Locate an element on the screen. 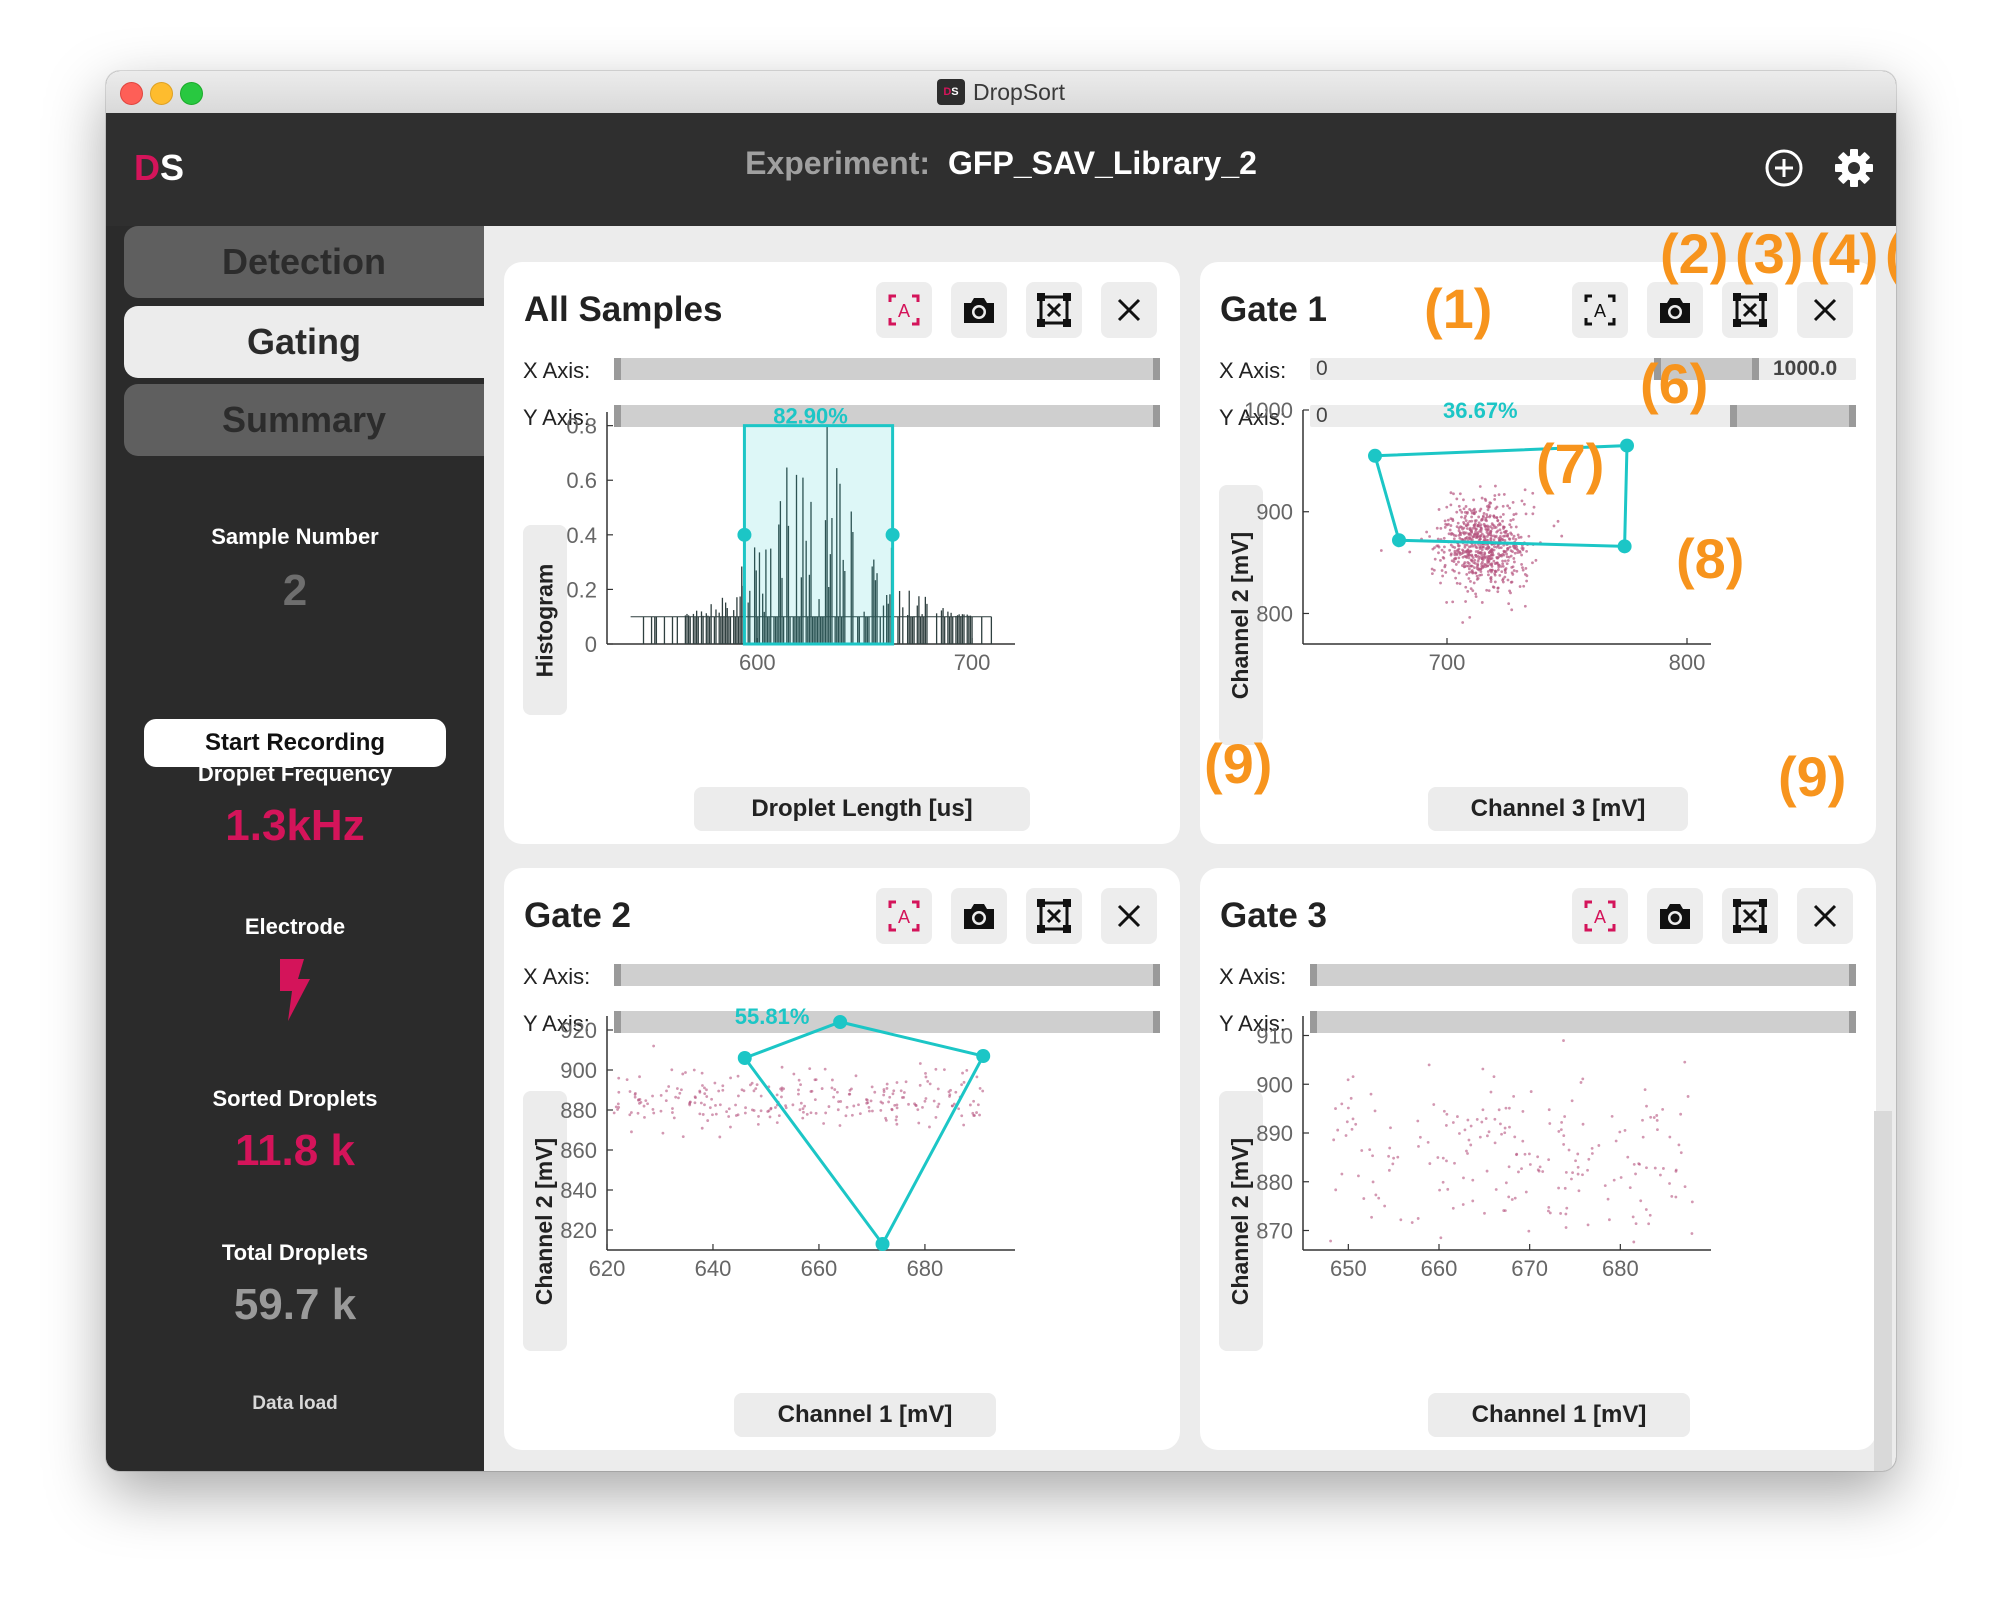 The image size is (2000, 1608). sample-number-value: 2 is located at coordinates (295, 590).